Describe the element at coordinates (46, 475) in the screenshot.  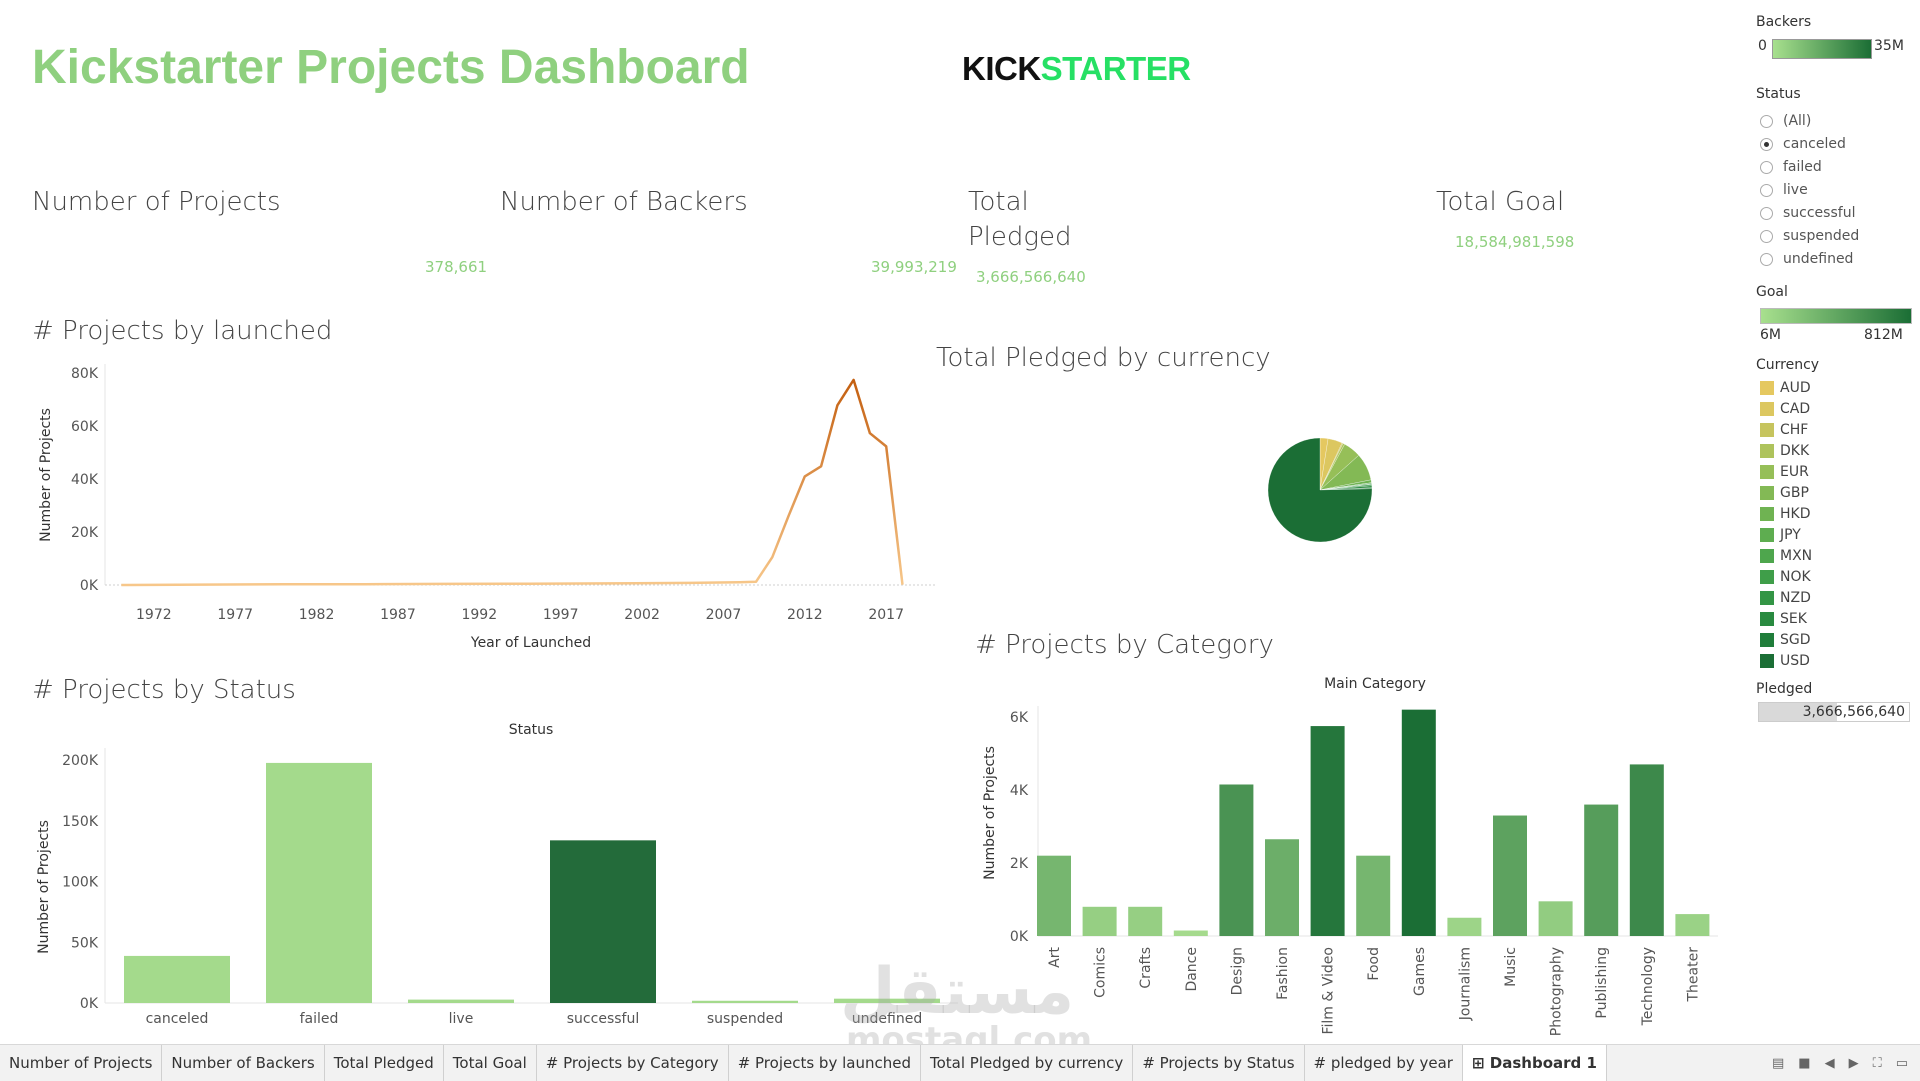
I see `launched-y-axis-label: Number of Projects` at that location.